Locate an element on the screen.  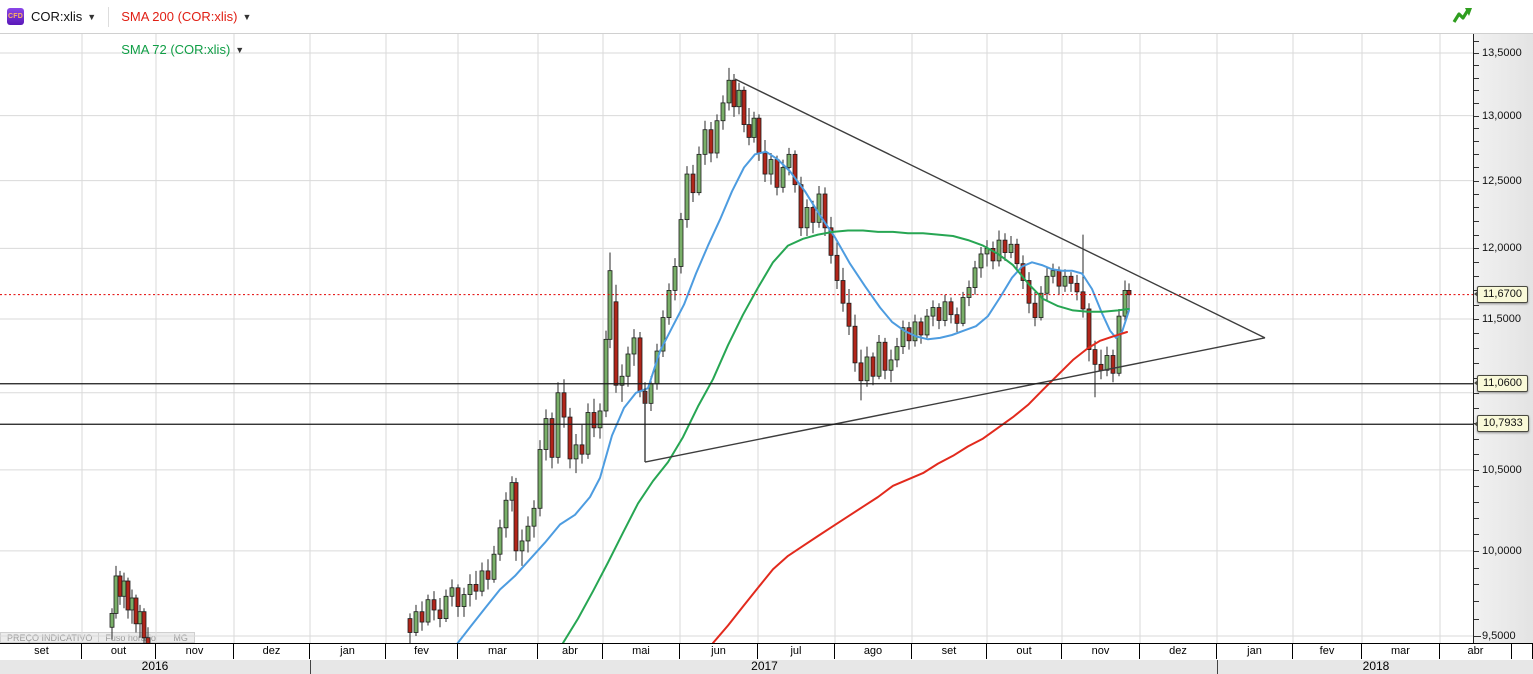
axis-price-label: 12,0000 is located at coordinates (1502, 248).